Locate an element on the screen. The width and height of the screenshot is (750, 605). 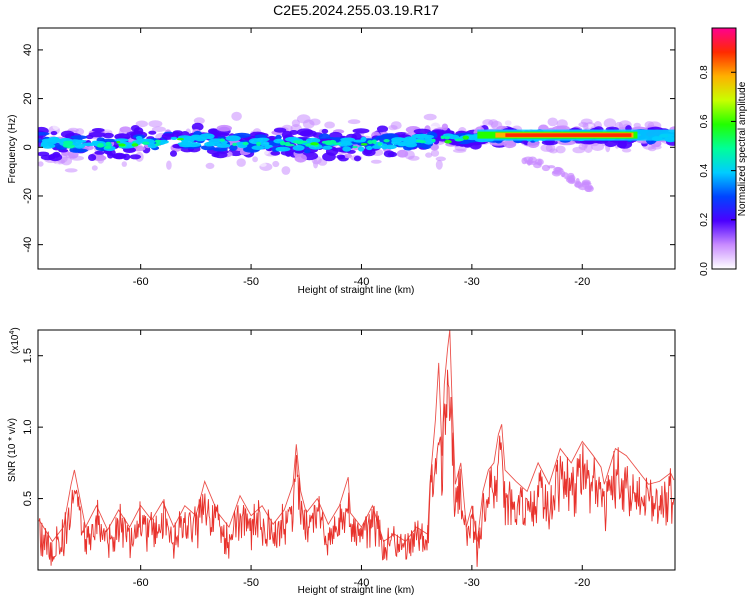
svg-text: (x104) is located at coordinates (15, 340).